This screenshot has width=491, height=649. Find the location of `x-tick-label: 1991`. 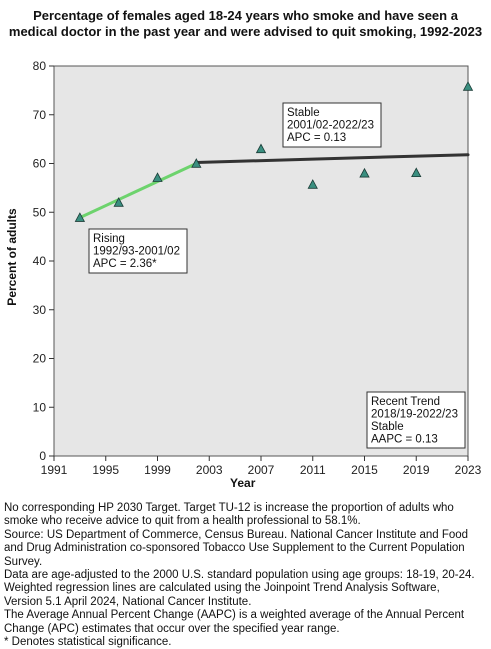

x-tick-label: 1991 is located at coordinates (54, 470).